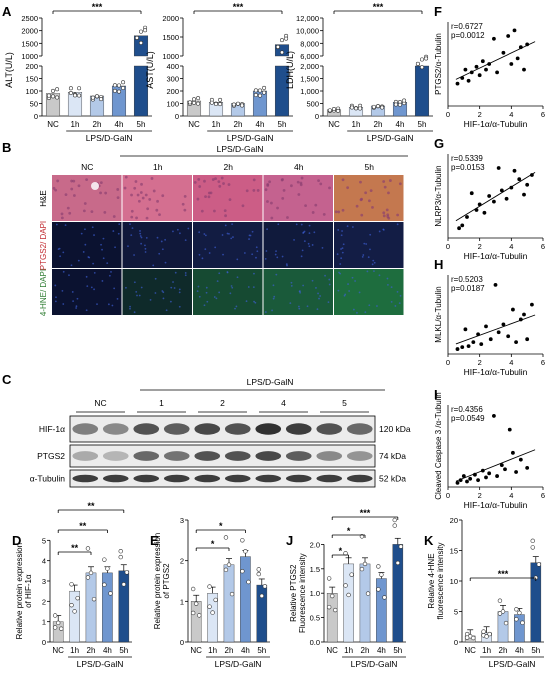  I want to click on y-tick-label: 2, so click(182, 561).